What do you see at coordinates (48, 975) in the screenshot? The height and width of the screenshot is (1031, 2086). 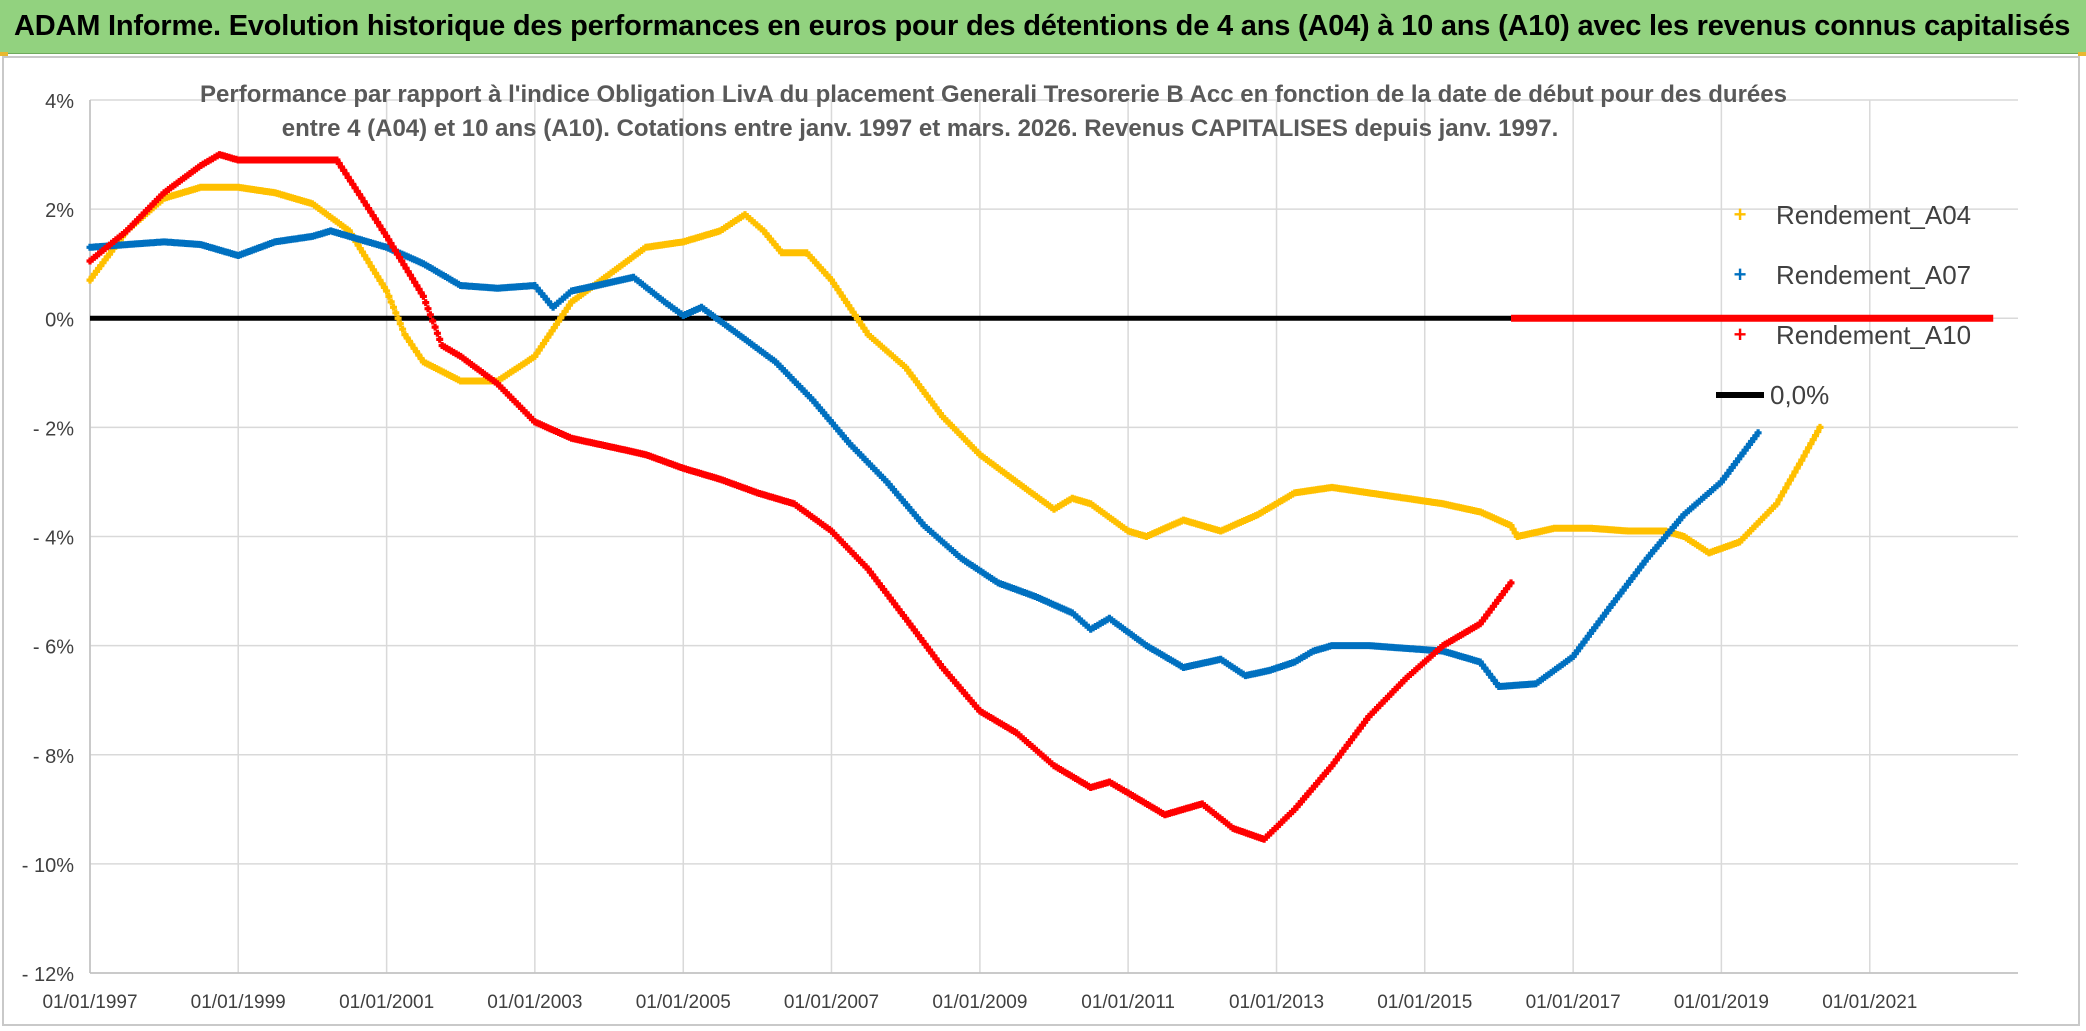 I see `y-tick-label: - 12%` at bounding box center [48, 975].